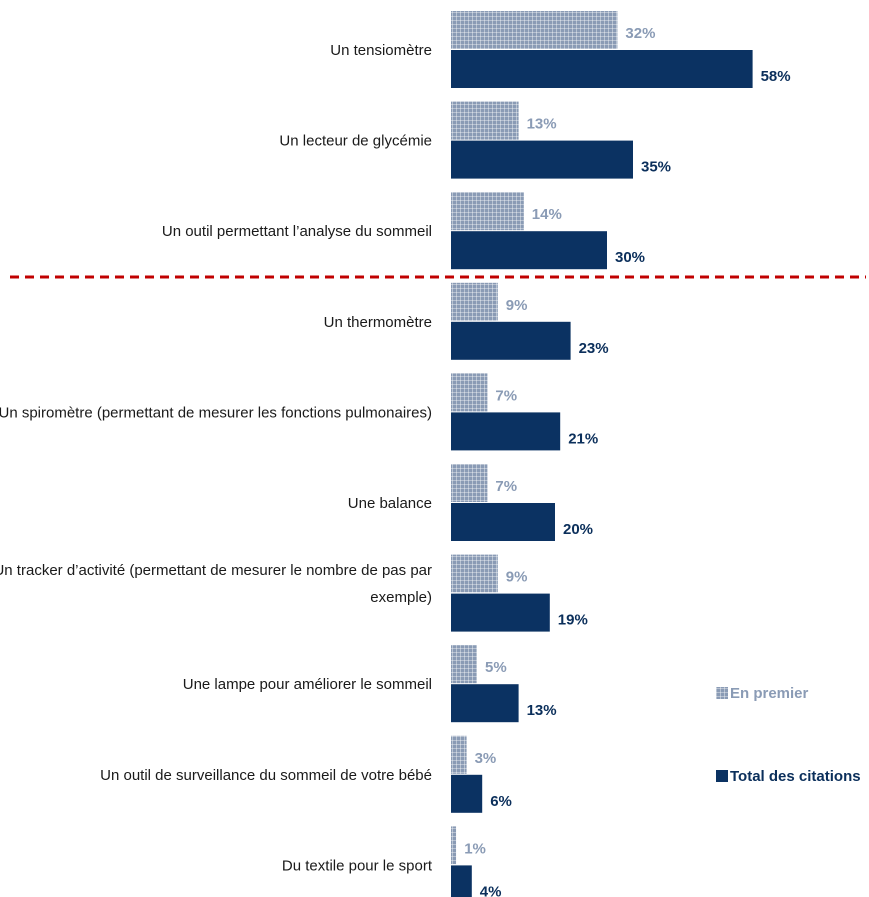 The height and width of the screenshot is (897, 869). What do you see at coordinates (307, 684) in the screenshot?
I see `category-label: Une lampe pour améliorer le sommeil` at bounding box center [307, 684].